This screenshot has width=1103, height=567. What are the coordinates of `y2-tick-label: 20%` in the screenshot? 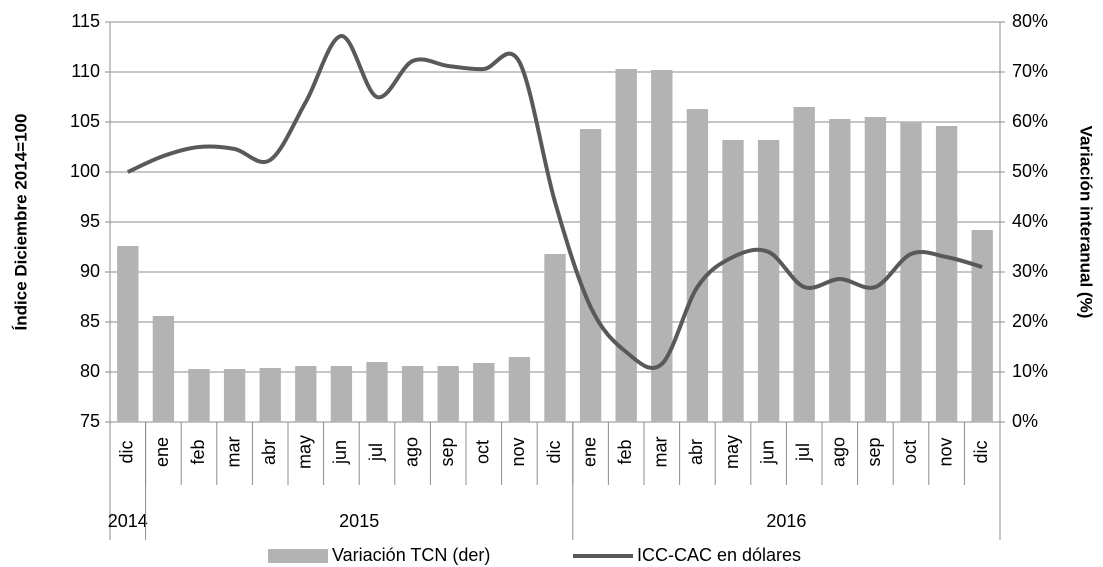 It's located at (1030, 321).